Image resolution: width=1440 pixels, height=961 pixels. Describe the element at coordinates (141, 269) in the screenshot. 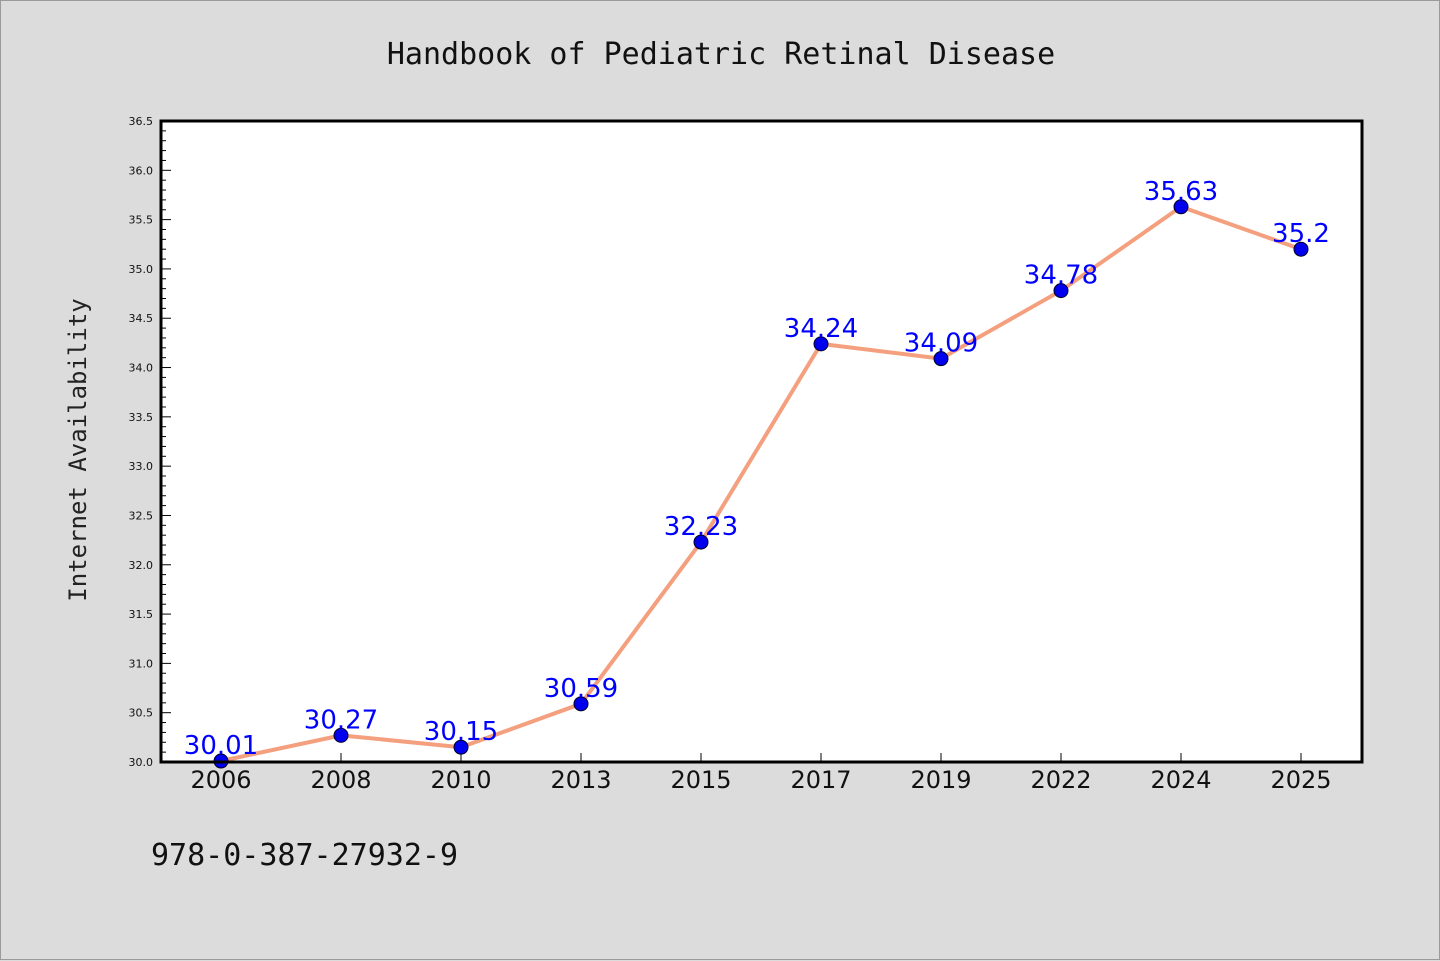

I see `y-tick-label: 35.0` at that location.